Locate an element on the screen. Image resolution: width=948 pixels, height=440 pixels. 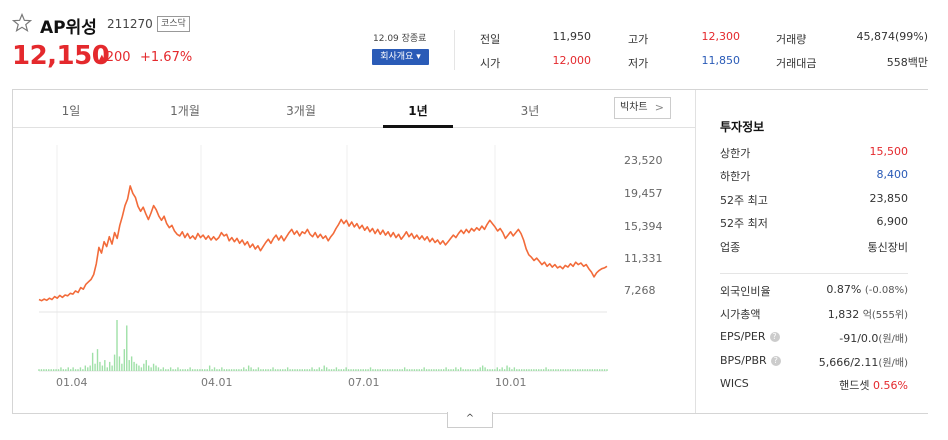
info-value: -91/0.0(원/배) is located at coordinates (873, 337).